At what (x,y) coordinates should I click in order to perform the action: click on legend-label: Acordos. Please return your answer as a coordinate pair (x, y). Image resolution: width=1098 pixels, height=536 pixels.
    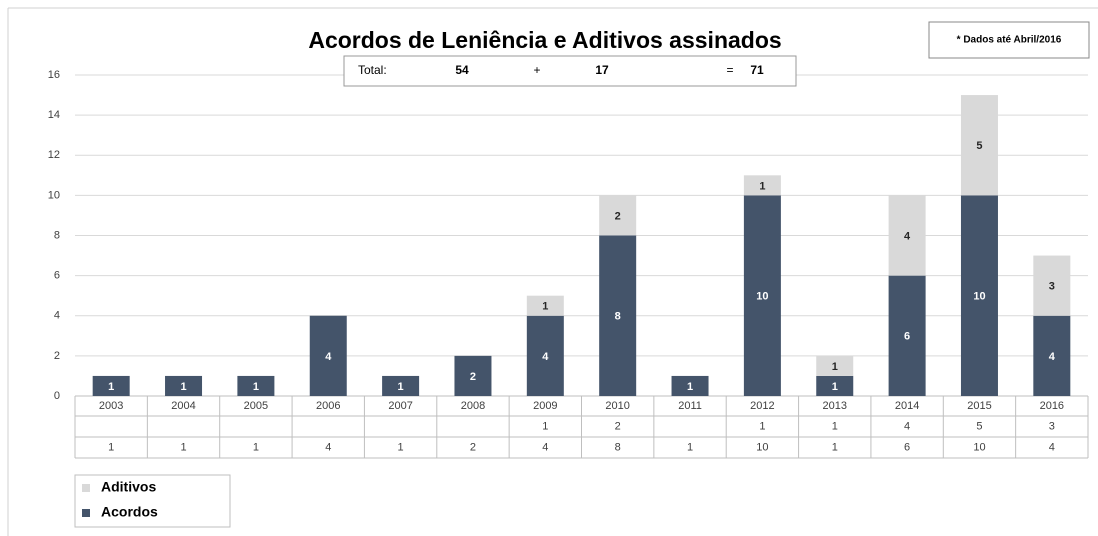
    Looking at the image, I should click on (129, 512).